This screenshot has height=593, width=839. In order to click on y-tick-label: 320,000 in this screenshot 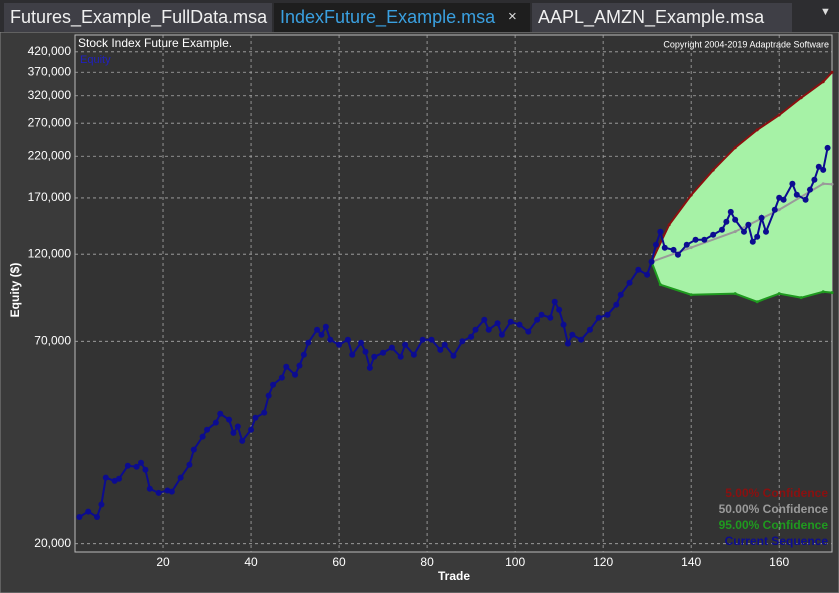, I will do `click(50, 95)`.